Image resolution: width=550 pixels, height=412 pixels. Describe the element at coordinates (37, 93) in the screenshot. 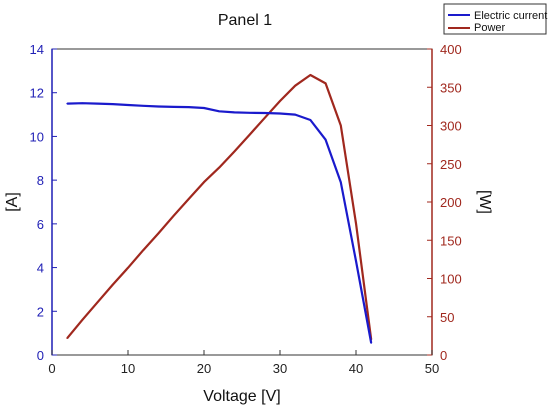

I see `left-tick-label: 12` at that location.